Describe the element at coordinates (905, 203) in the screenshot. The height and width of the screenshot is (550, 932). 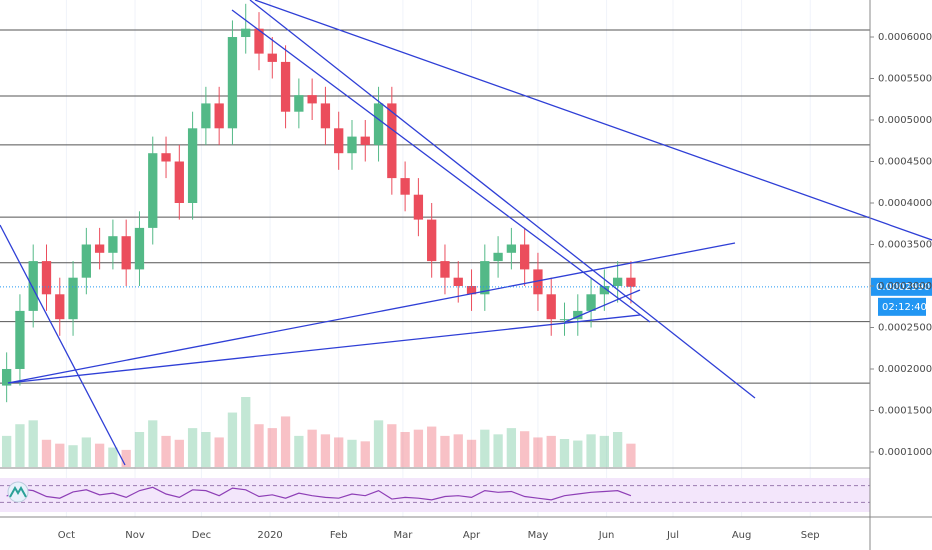
I see `y-tick-label: 0.0004000` at that location.